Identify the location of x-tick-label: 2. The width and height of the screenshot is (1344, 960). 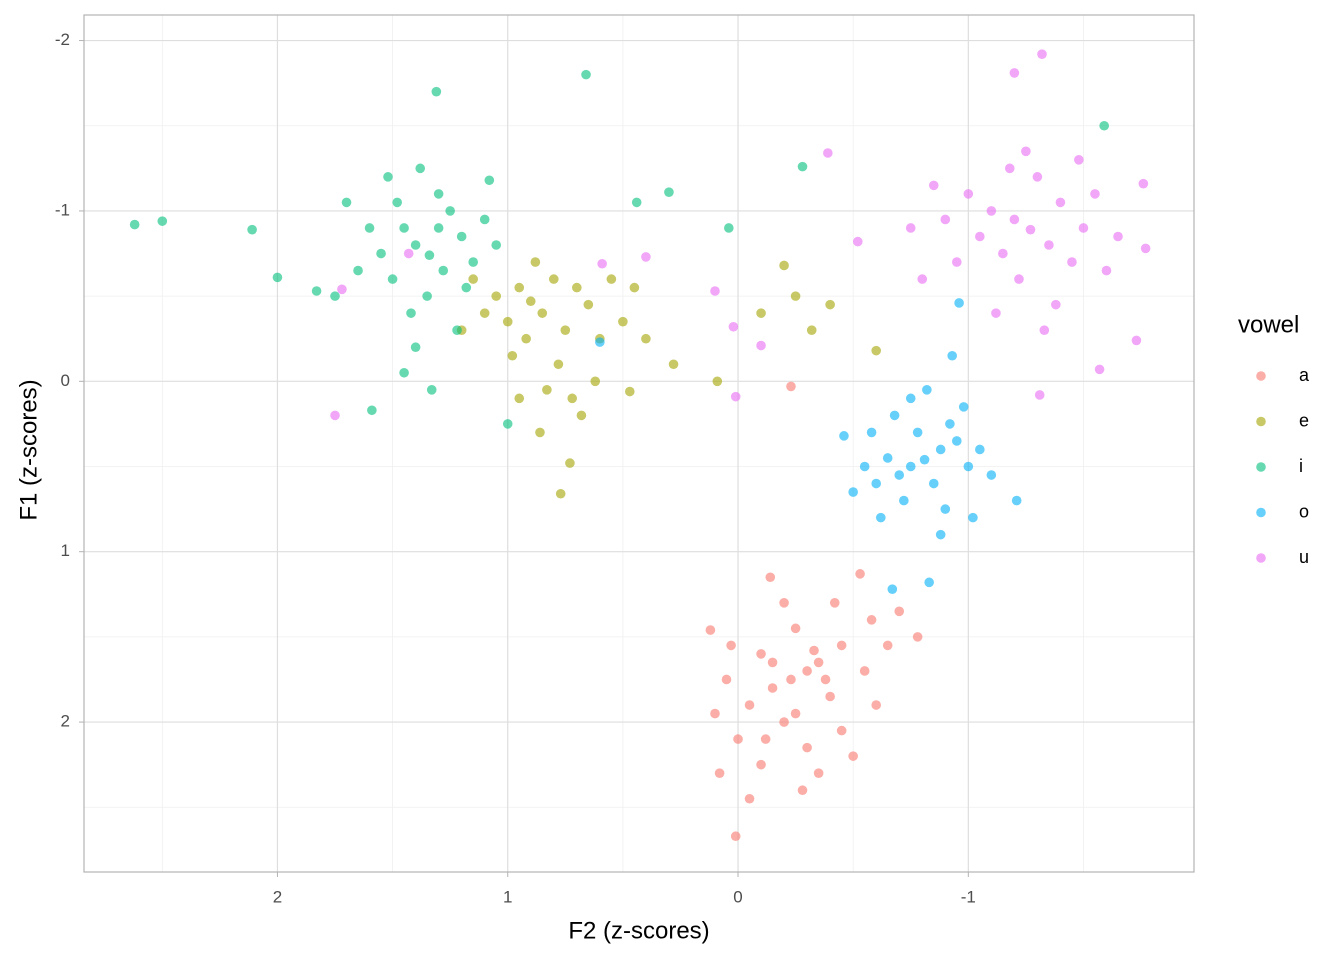
(277, 896).